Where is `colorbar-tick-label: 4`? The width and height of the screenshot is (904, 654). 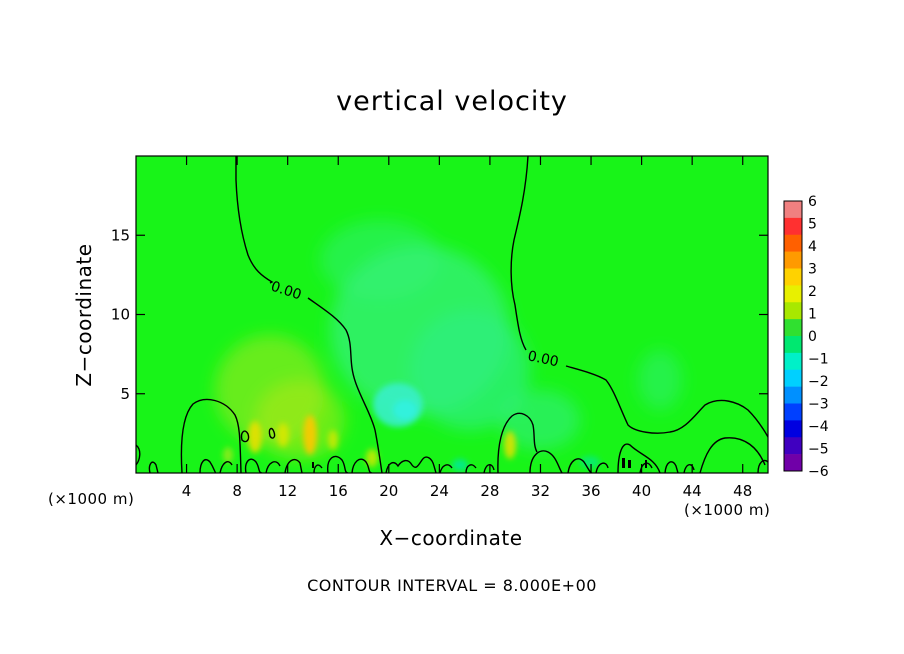 colorbar-tick-label: 4 is located at coordinates (812, 247).